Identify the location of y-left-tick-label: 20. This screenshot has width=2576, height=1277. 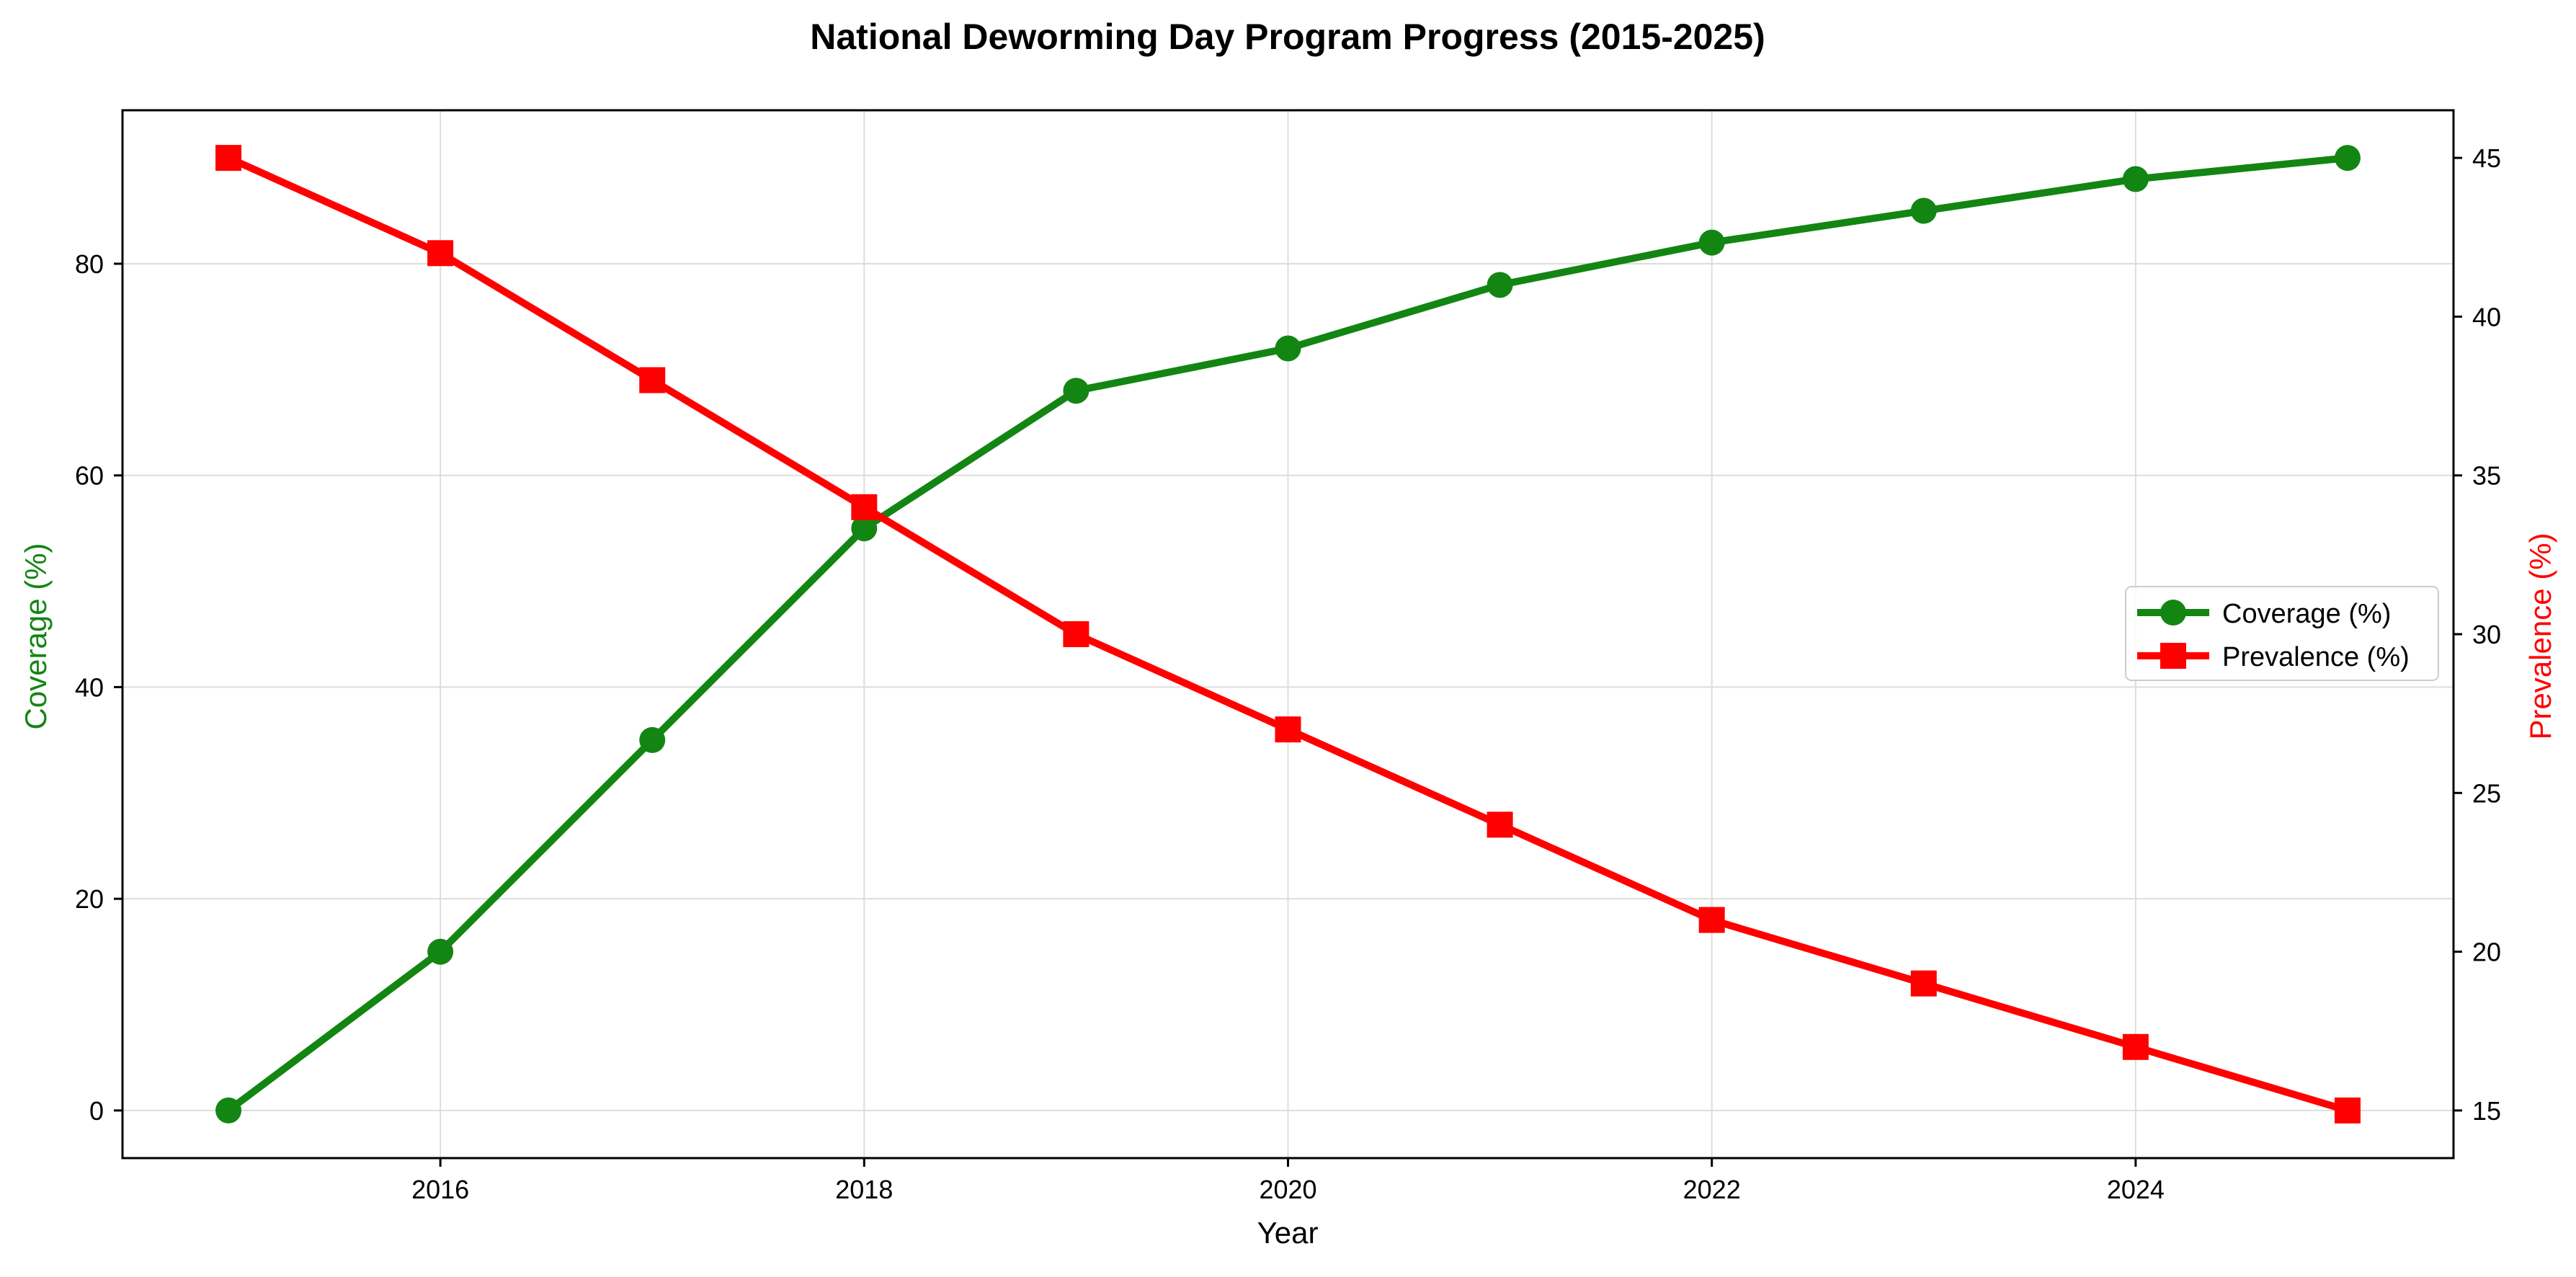
(89, 899).